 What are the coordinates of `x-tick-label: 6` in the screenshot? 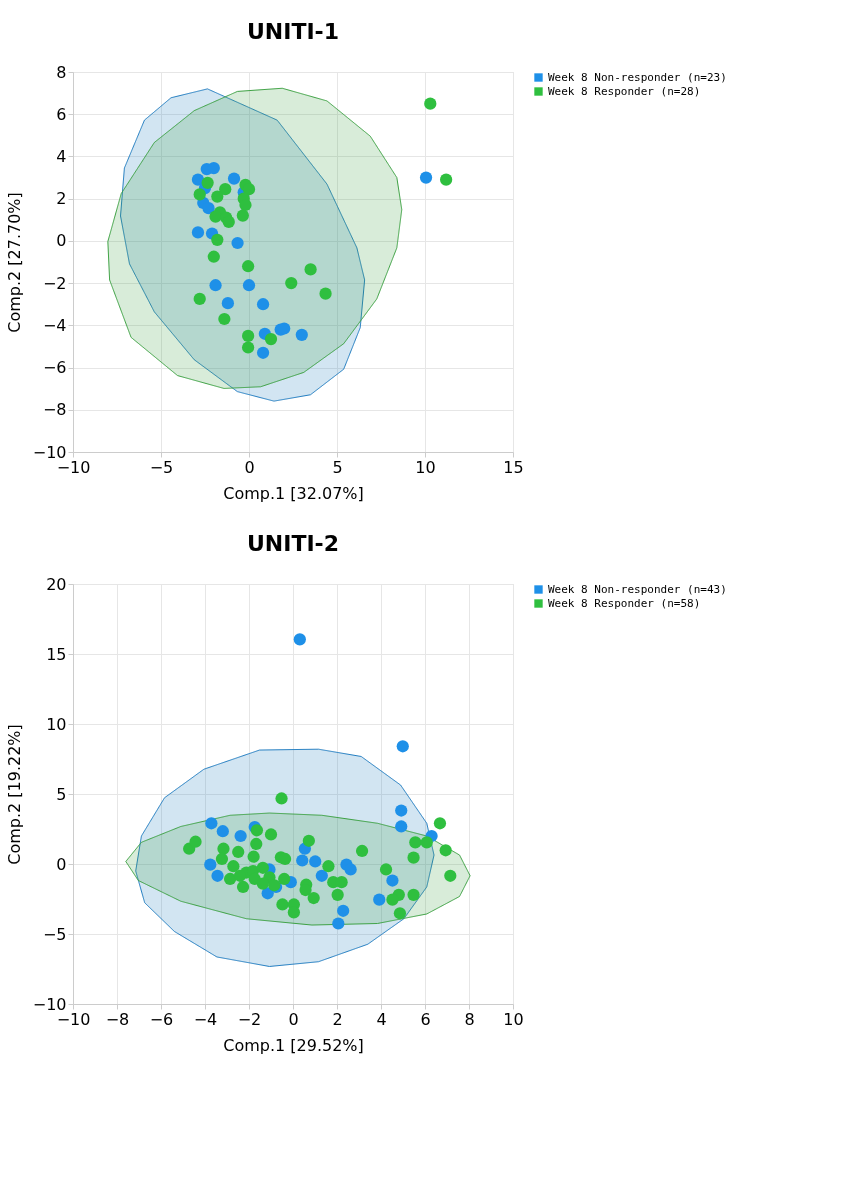 It's located at (425, 1019).